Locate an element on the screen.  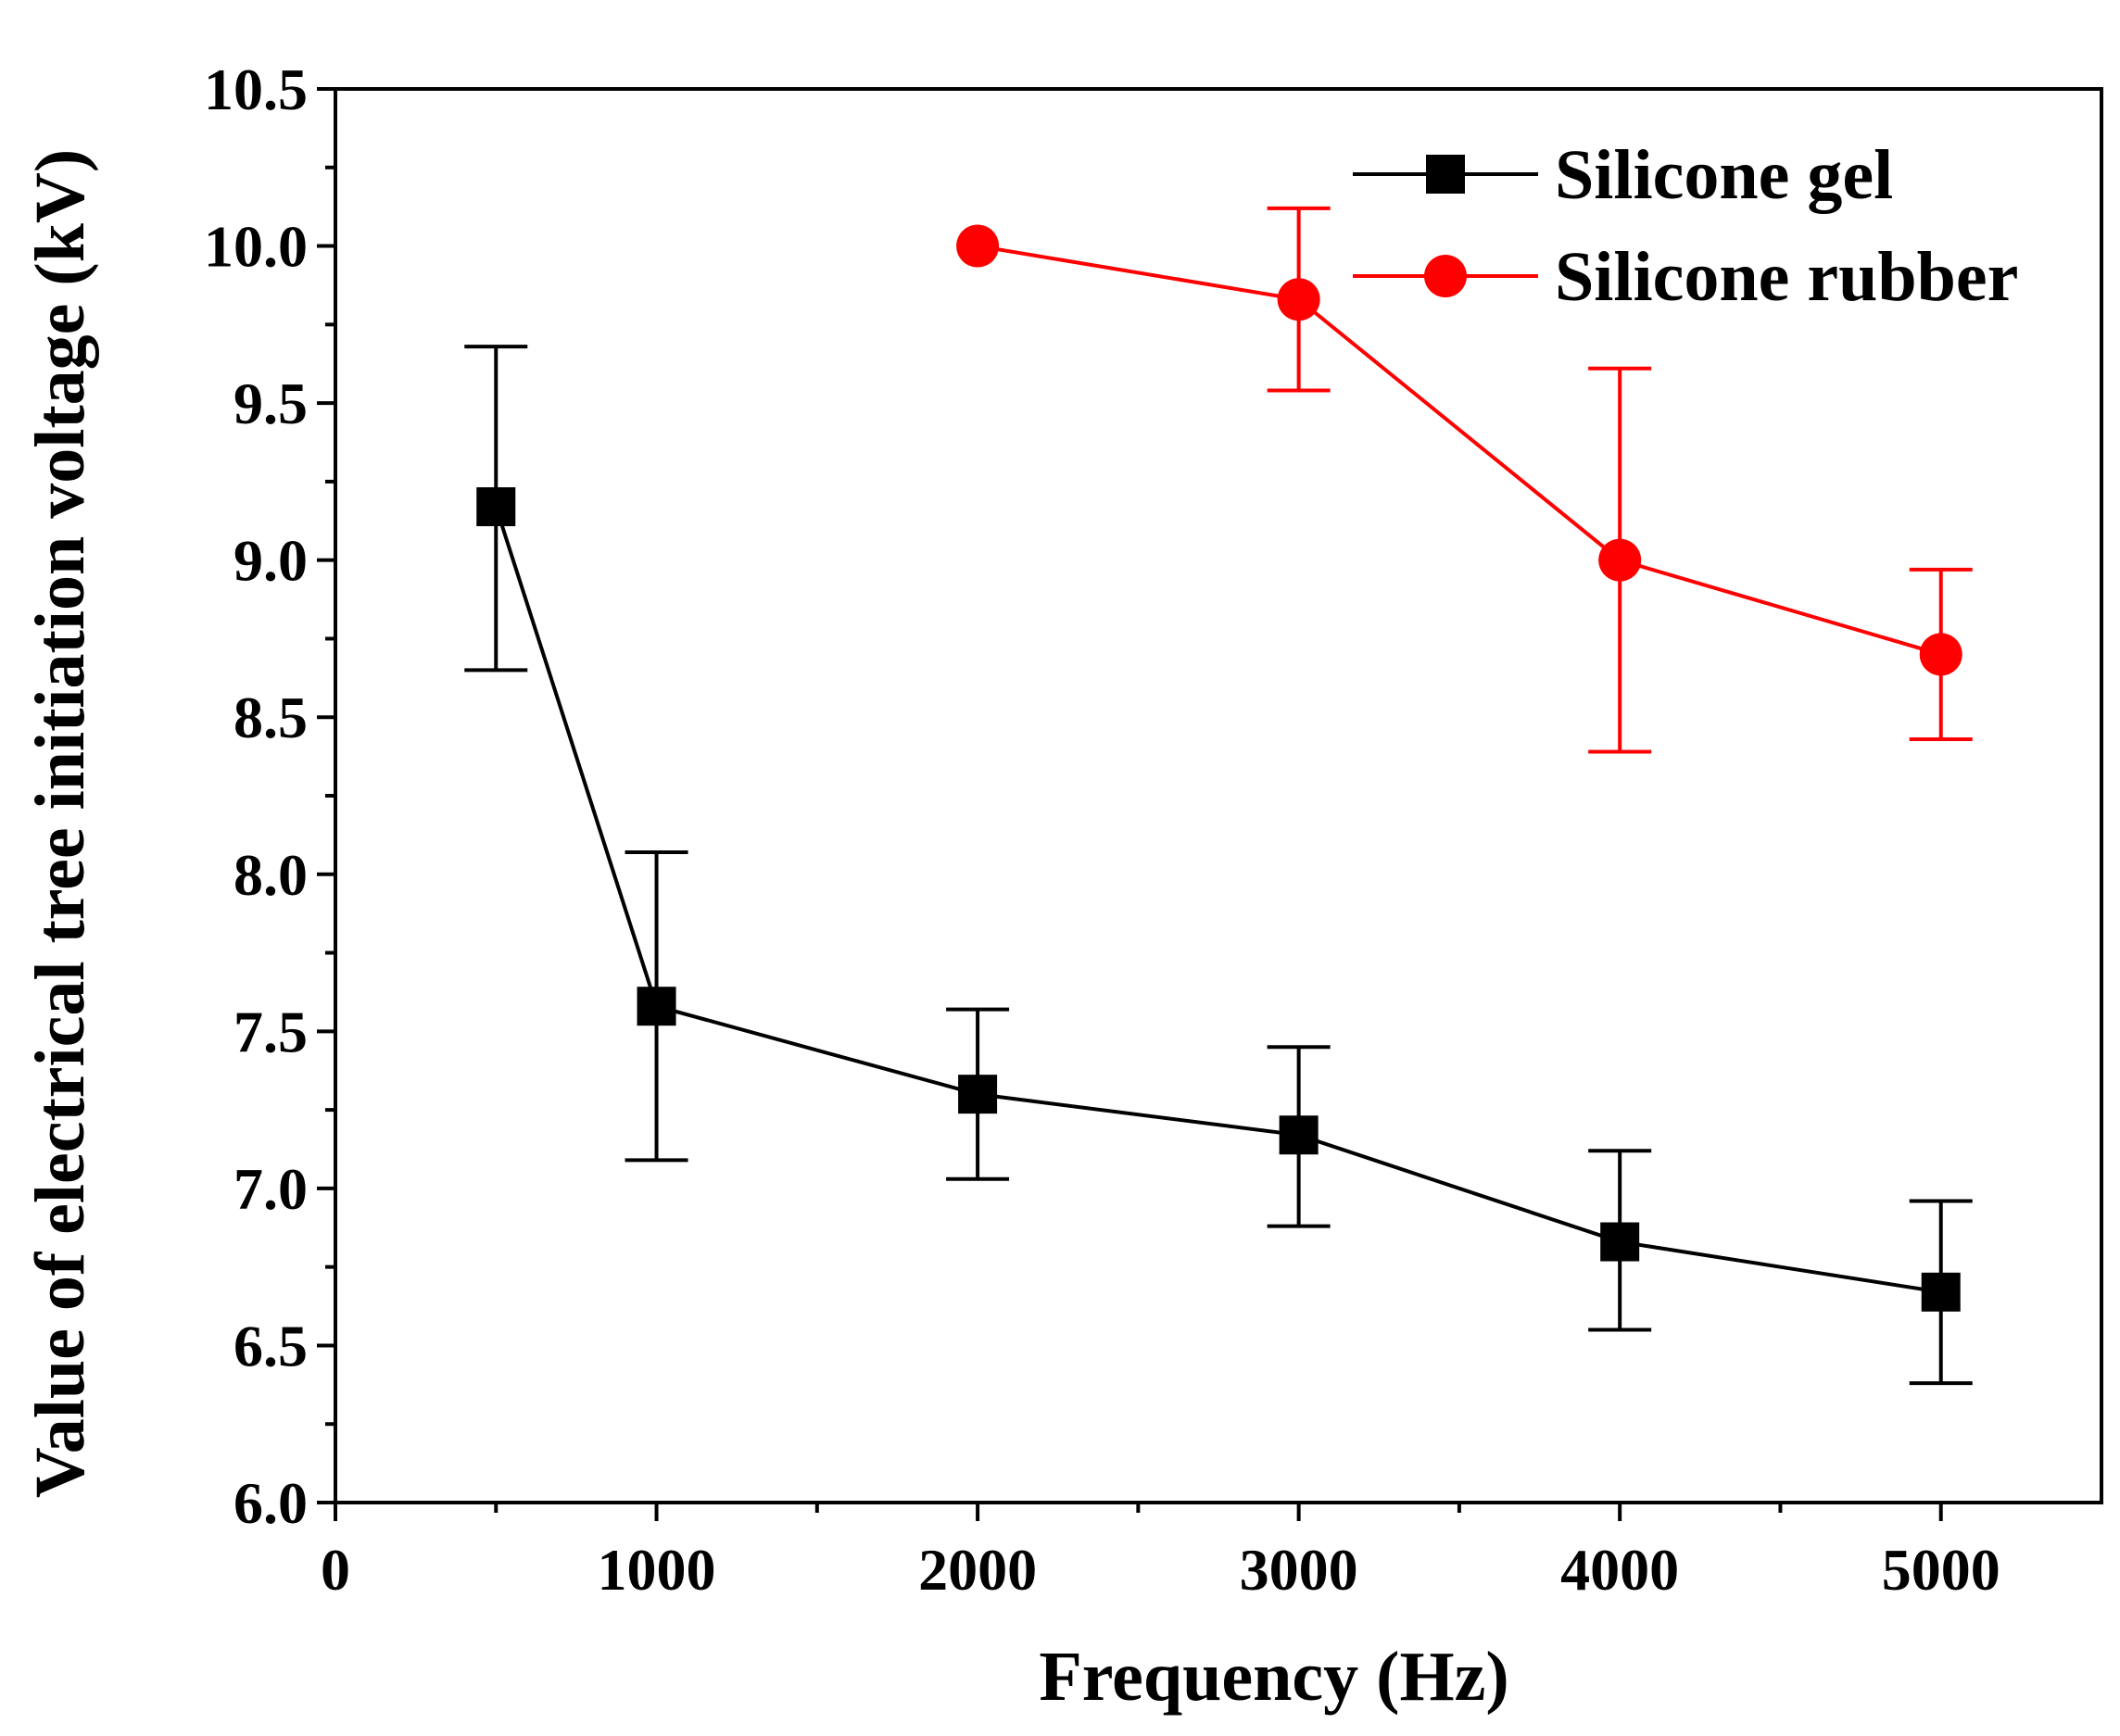
y-tick-label: 8.0 is located at coordinates (270, 875).